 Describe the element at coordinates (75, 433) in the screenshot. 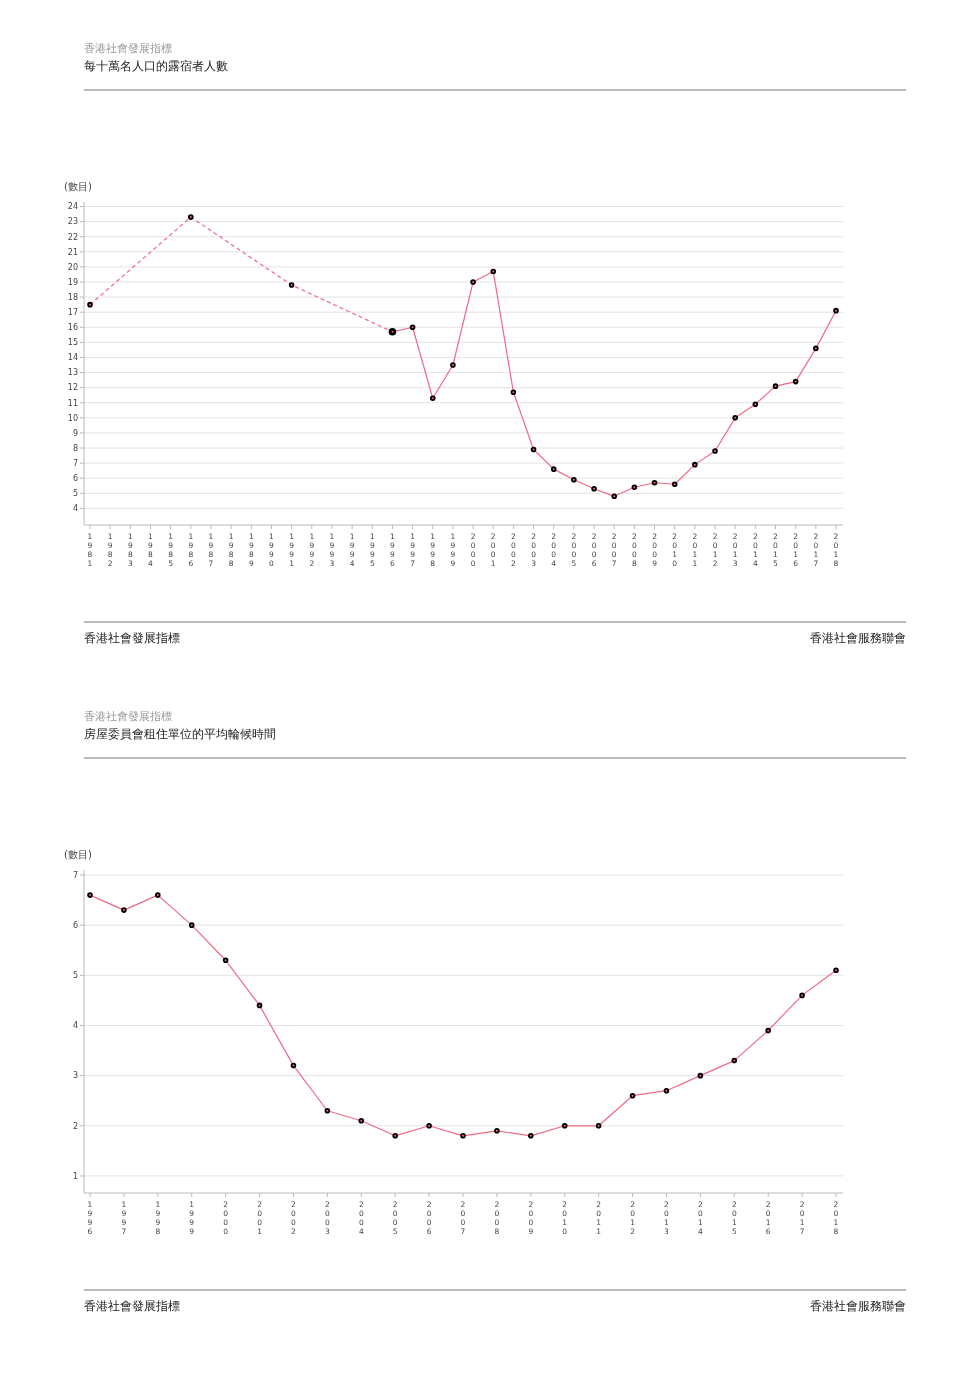

I see `y-tick-label: 9` at that location.